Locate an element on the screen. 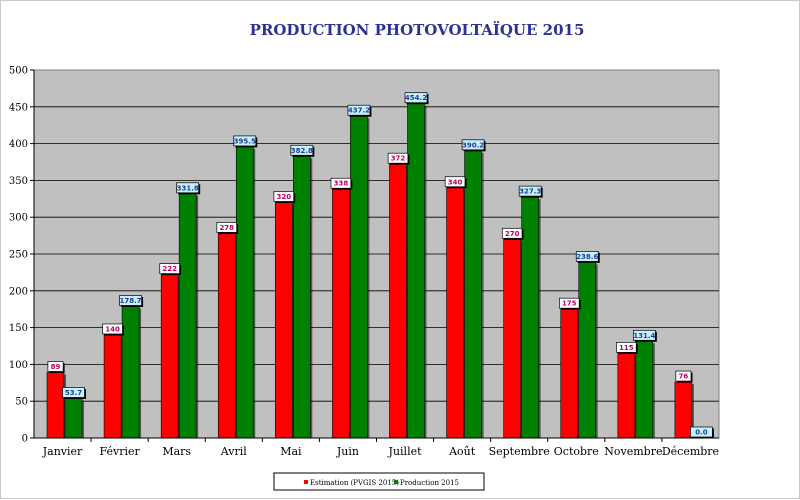 The width and height of the screenshot is (800, 500). data-label-estimation: 222 is located at coordinates (169, 269).